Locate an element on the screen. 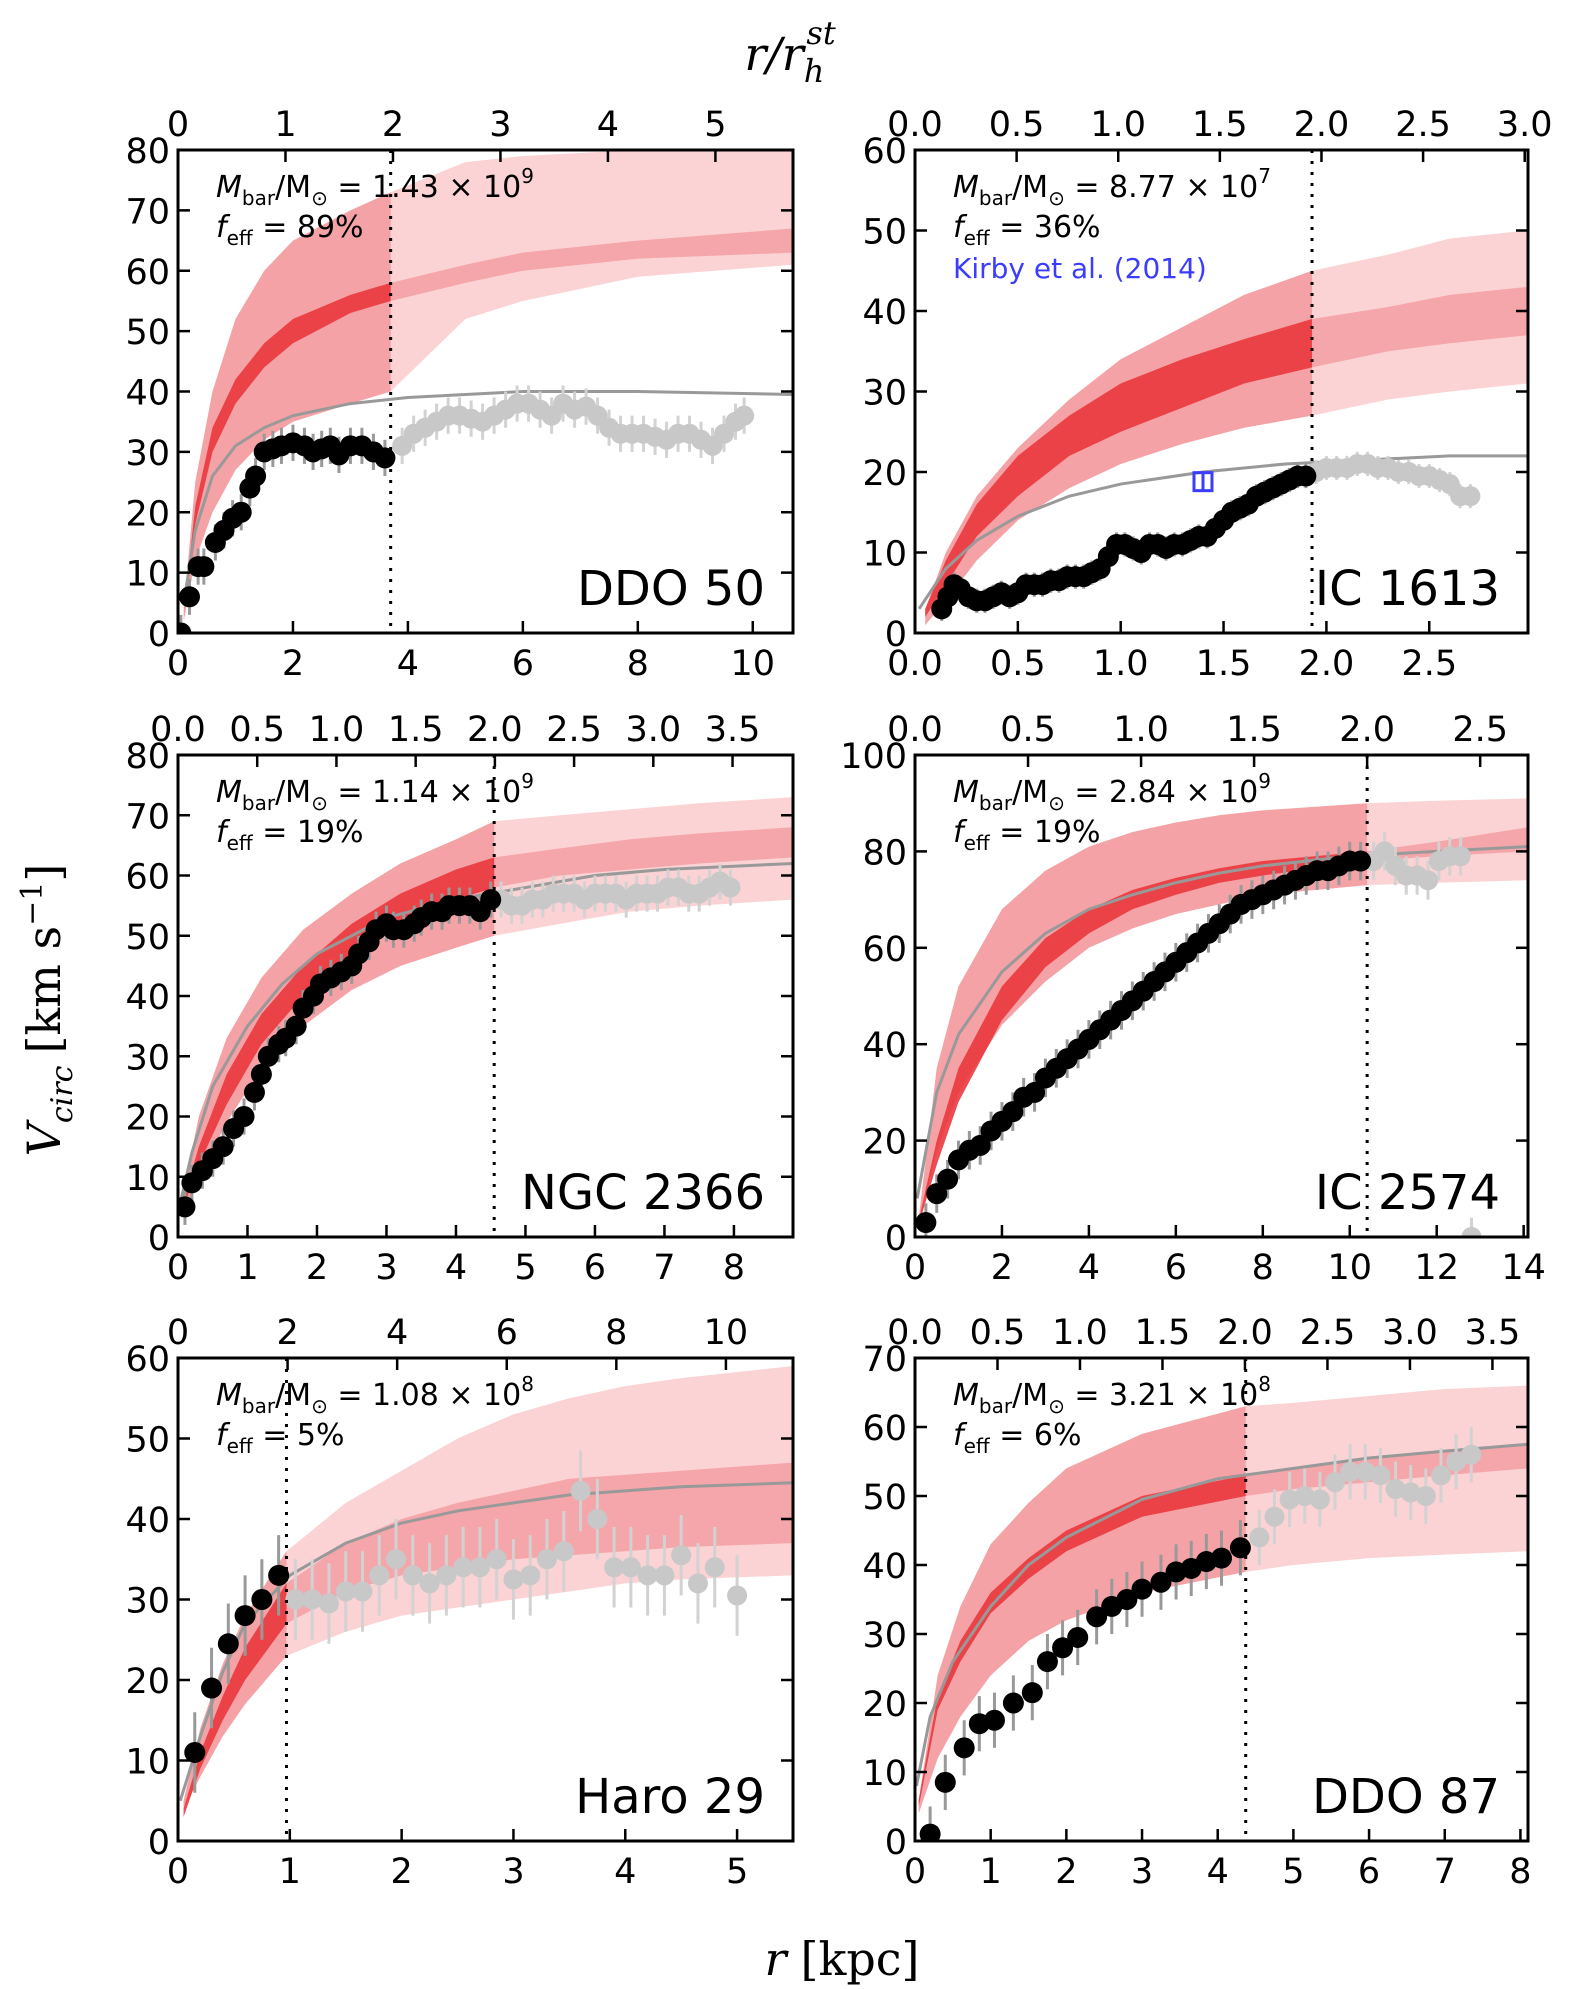  mass-label: Mbar/M⊙ = 1.08 × 108 is located at coordinates (375, 1395).